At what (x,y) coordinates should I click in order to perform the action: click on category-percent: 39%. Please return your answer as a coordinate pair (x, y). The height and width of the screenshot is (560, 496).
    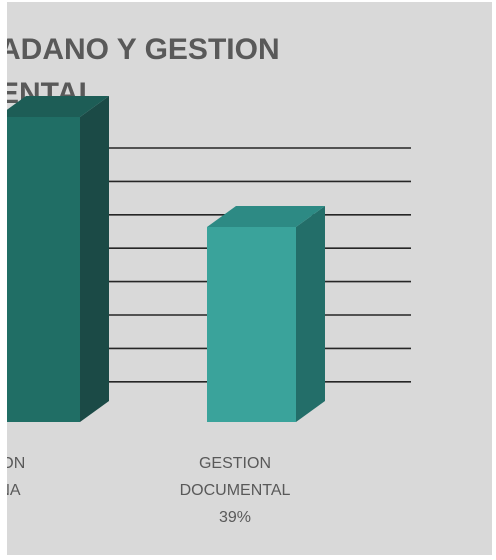
    Looking at the image, I should click on (235, 517).